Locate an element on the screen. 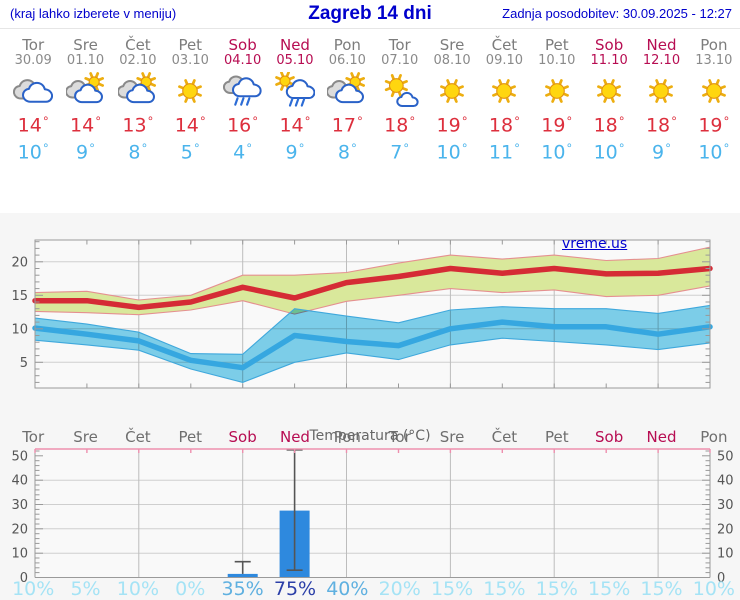 This screenshot has height=600, width=740. svg-text: 0 is located at coordinates (24, 578).